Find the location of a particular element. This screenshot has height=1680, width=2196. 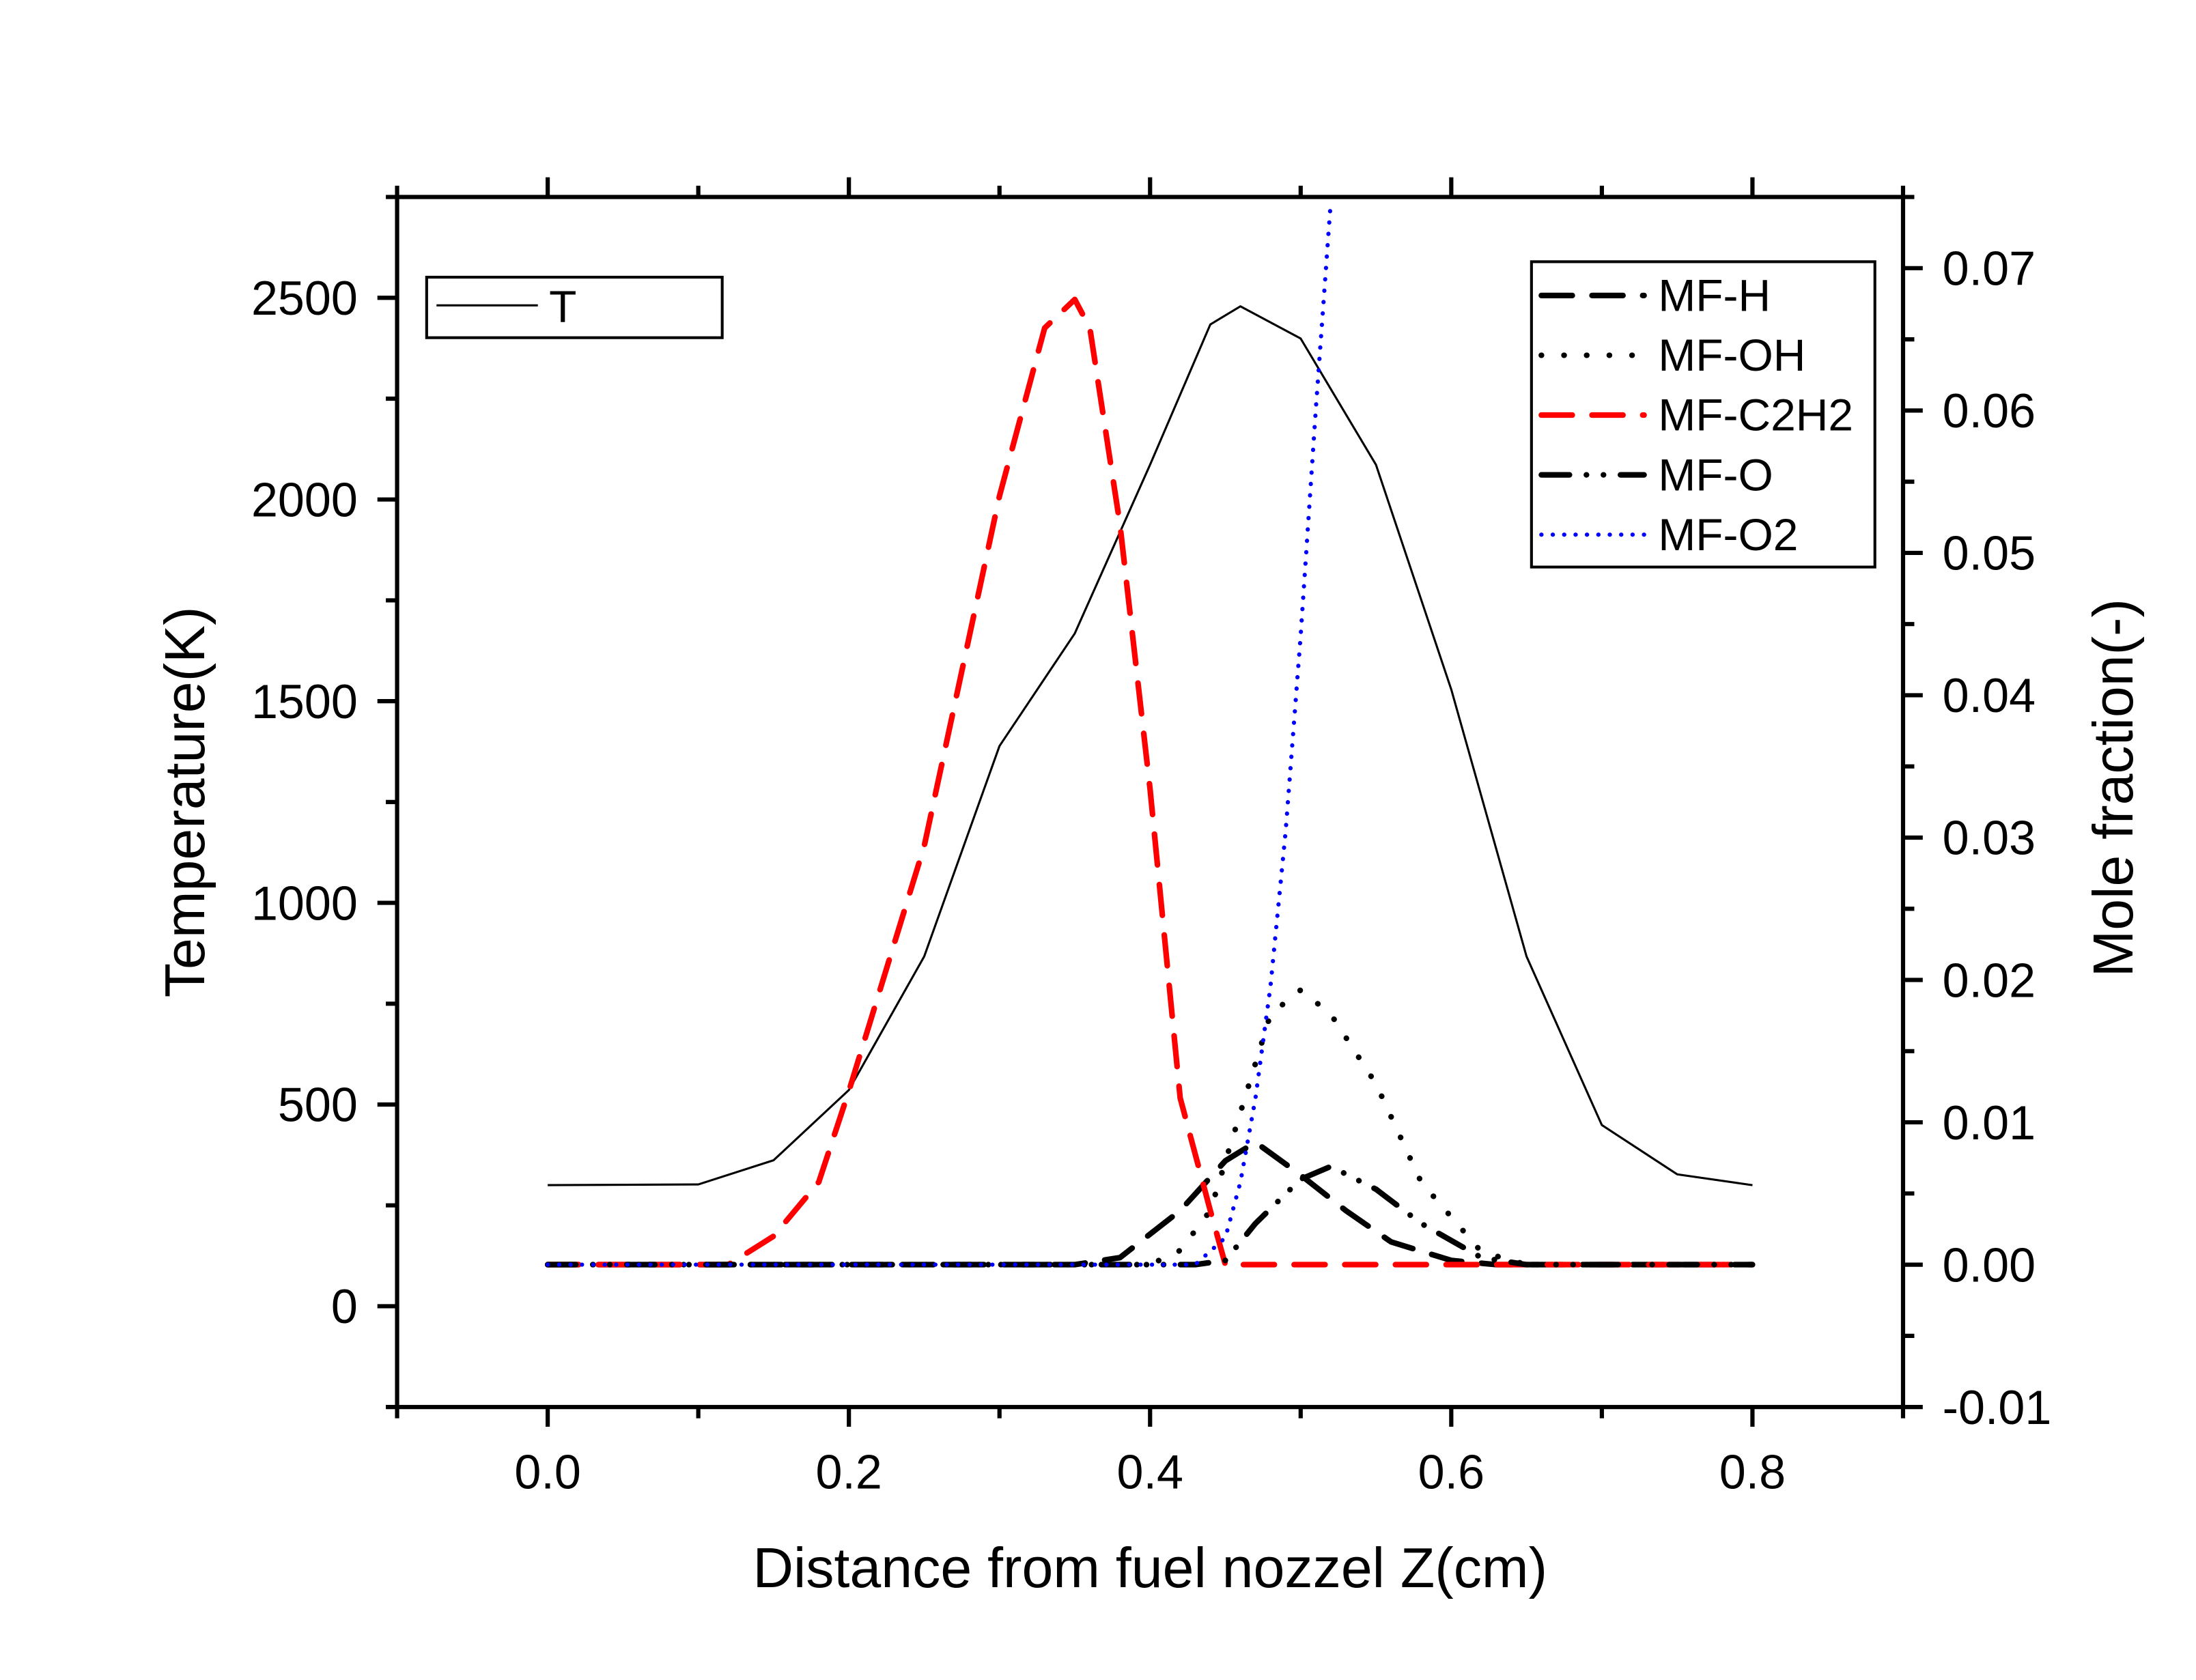

series-line-mf-o is located at coordinates (1150, 1215).